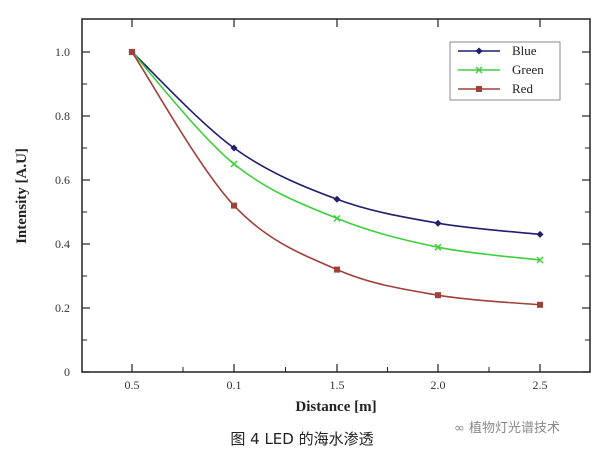 The image size is (604, 458). I want to click on x-tick-label: 1.5, so click(337, 385).